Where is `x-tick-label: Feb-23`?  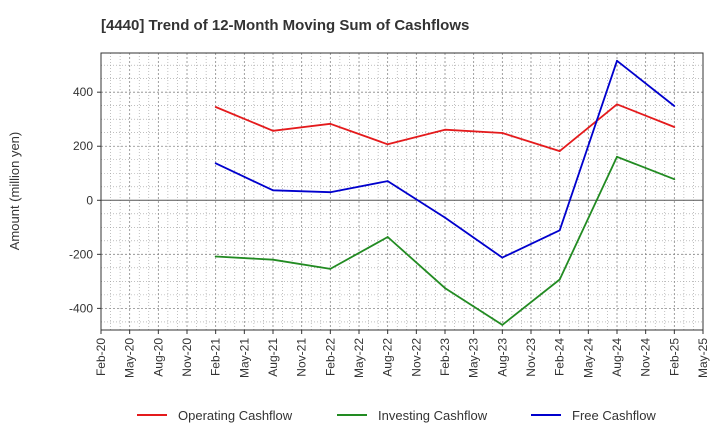 x-tick-label: Feb-23 is located at coordinates (445, 357).